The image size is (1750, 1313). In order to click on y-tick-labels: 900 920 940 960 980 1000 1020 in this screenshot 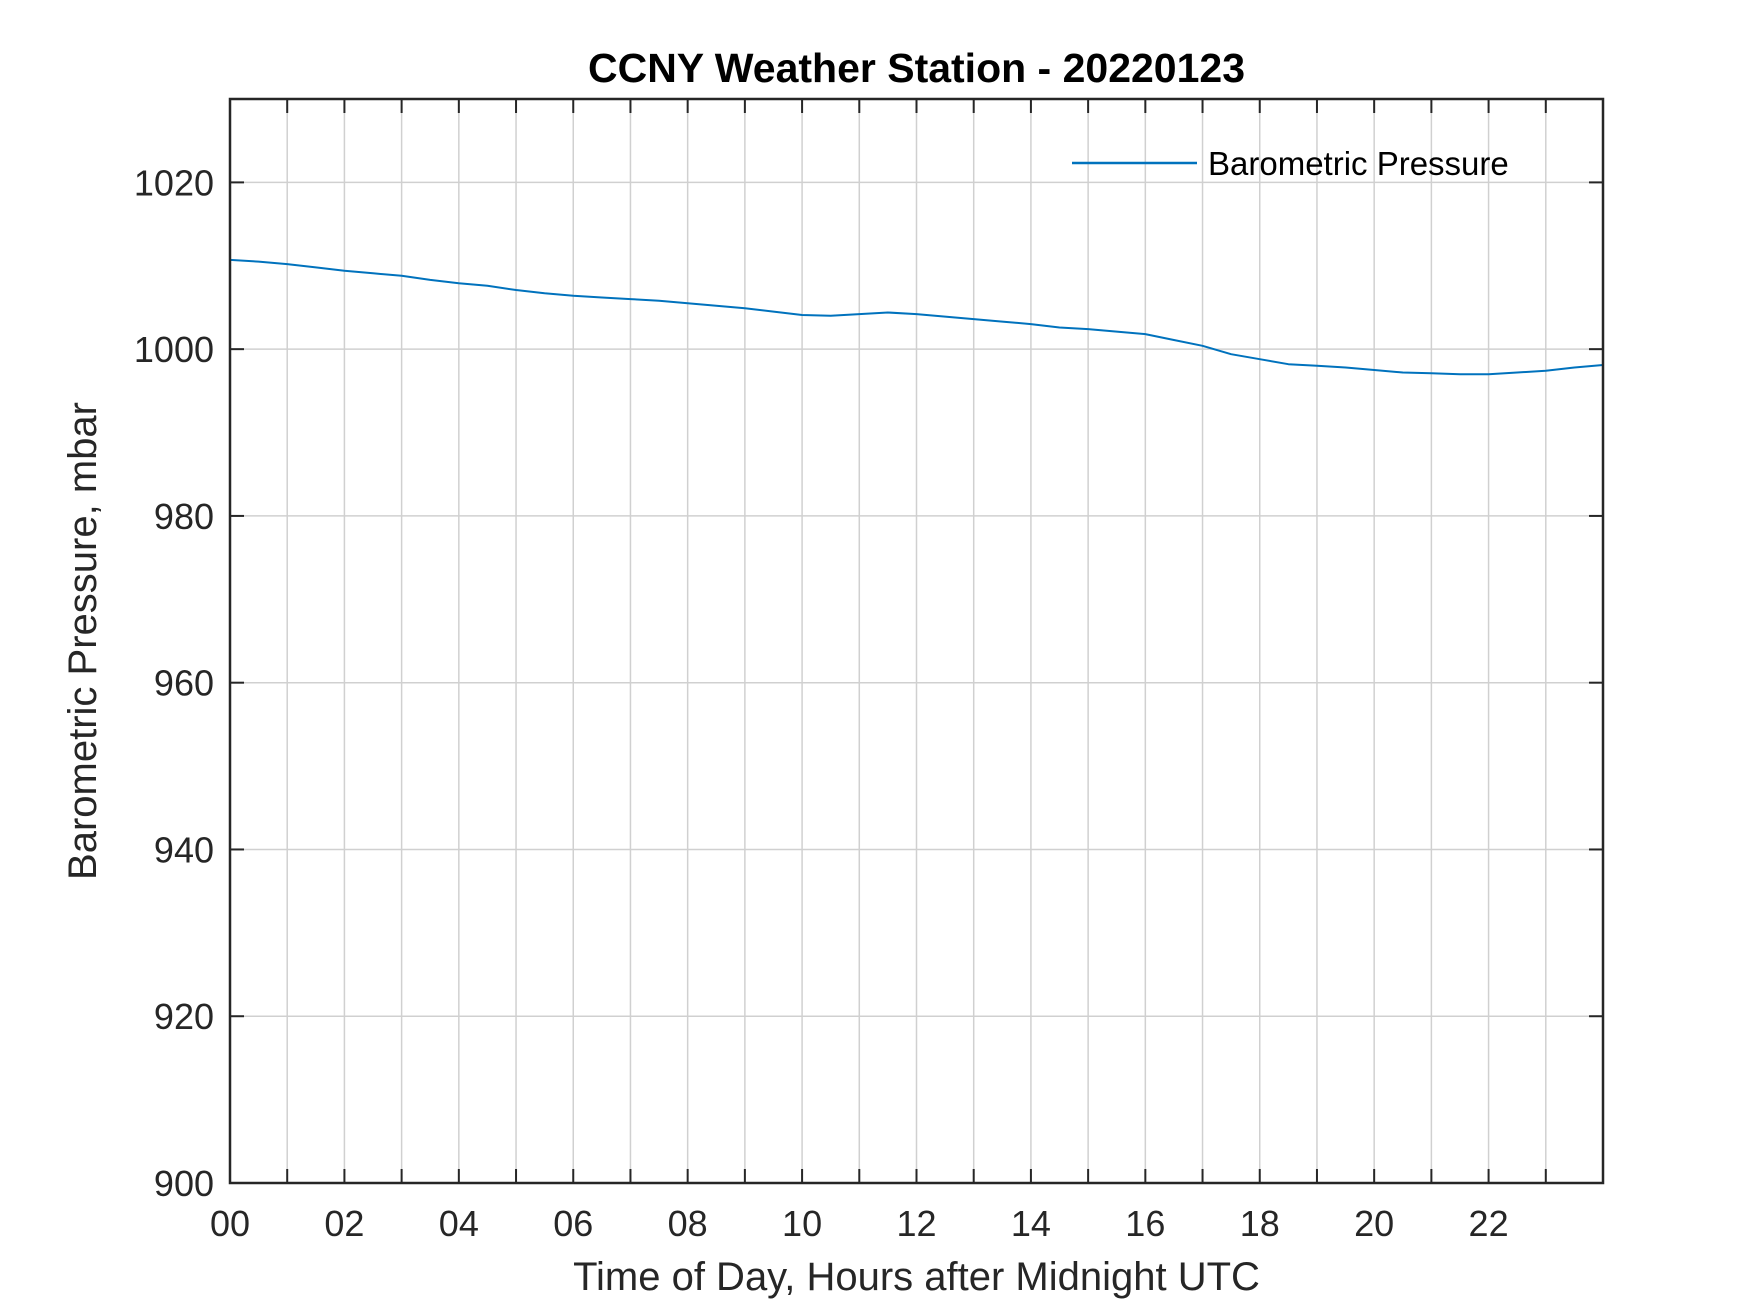, I will do `click(174, 683)`.